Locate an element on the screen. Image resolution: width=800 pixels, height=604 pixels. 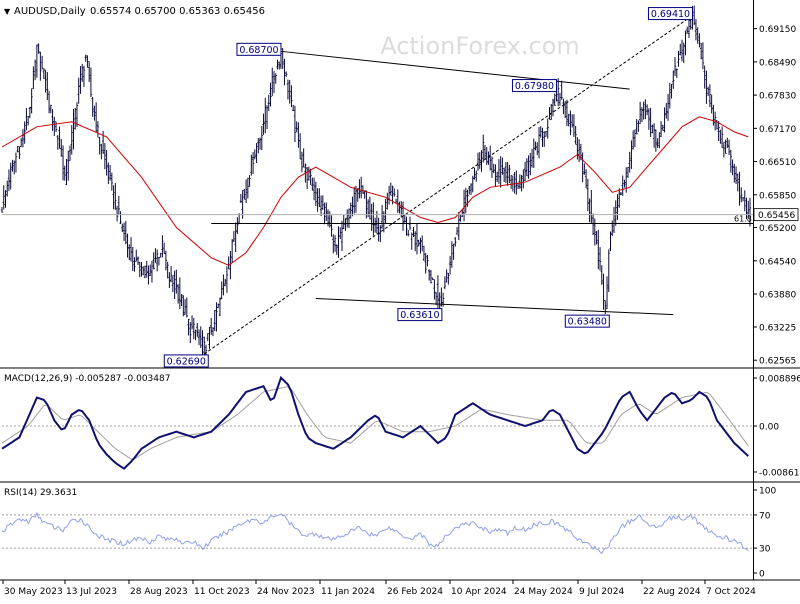
price-axis-label: 0.67830 is located at coordinates (777, 97).